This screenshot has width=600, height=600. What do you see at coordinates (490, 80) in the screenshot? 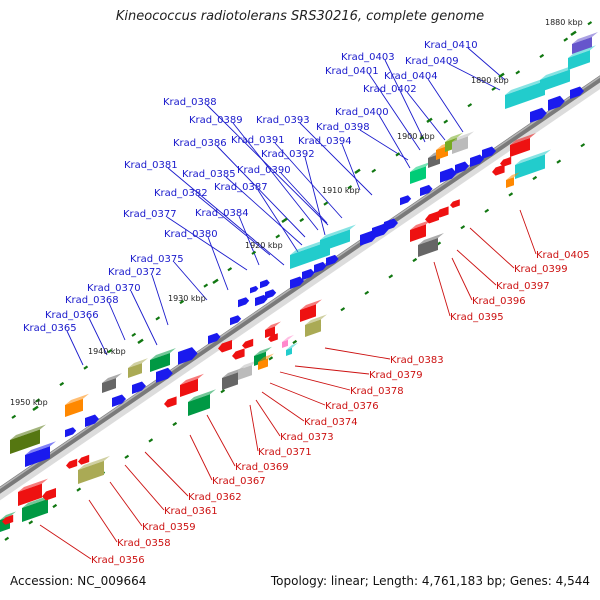
I see `scale-label: 1890 kbp` at bounding box center [490, 80].